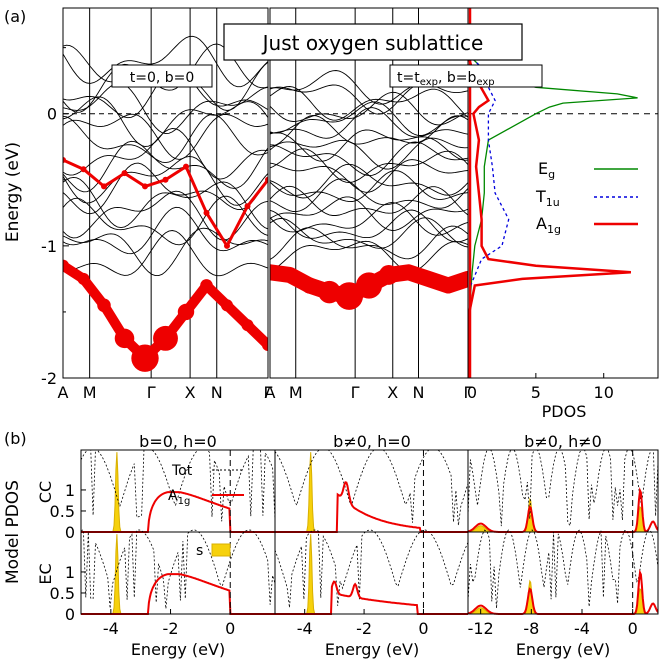 This screenshot has width=661, height=663. Describe the element at coordinates (178, 649) in the screenshot. I see `x-label-col1: Energy (eV)` at that location.